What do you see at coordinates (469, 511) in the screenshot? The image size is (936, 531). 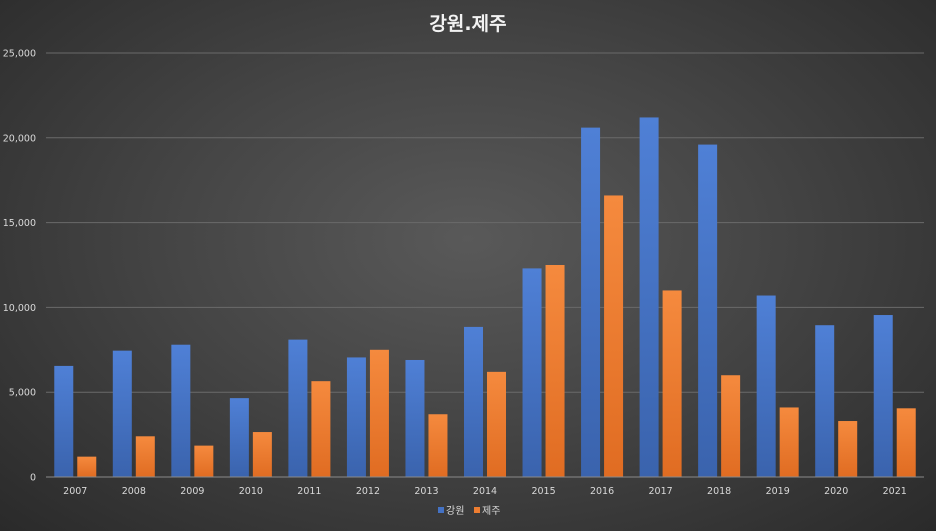 I see `legend: 강원 제주` at bounding box center [469, 511].